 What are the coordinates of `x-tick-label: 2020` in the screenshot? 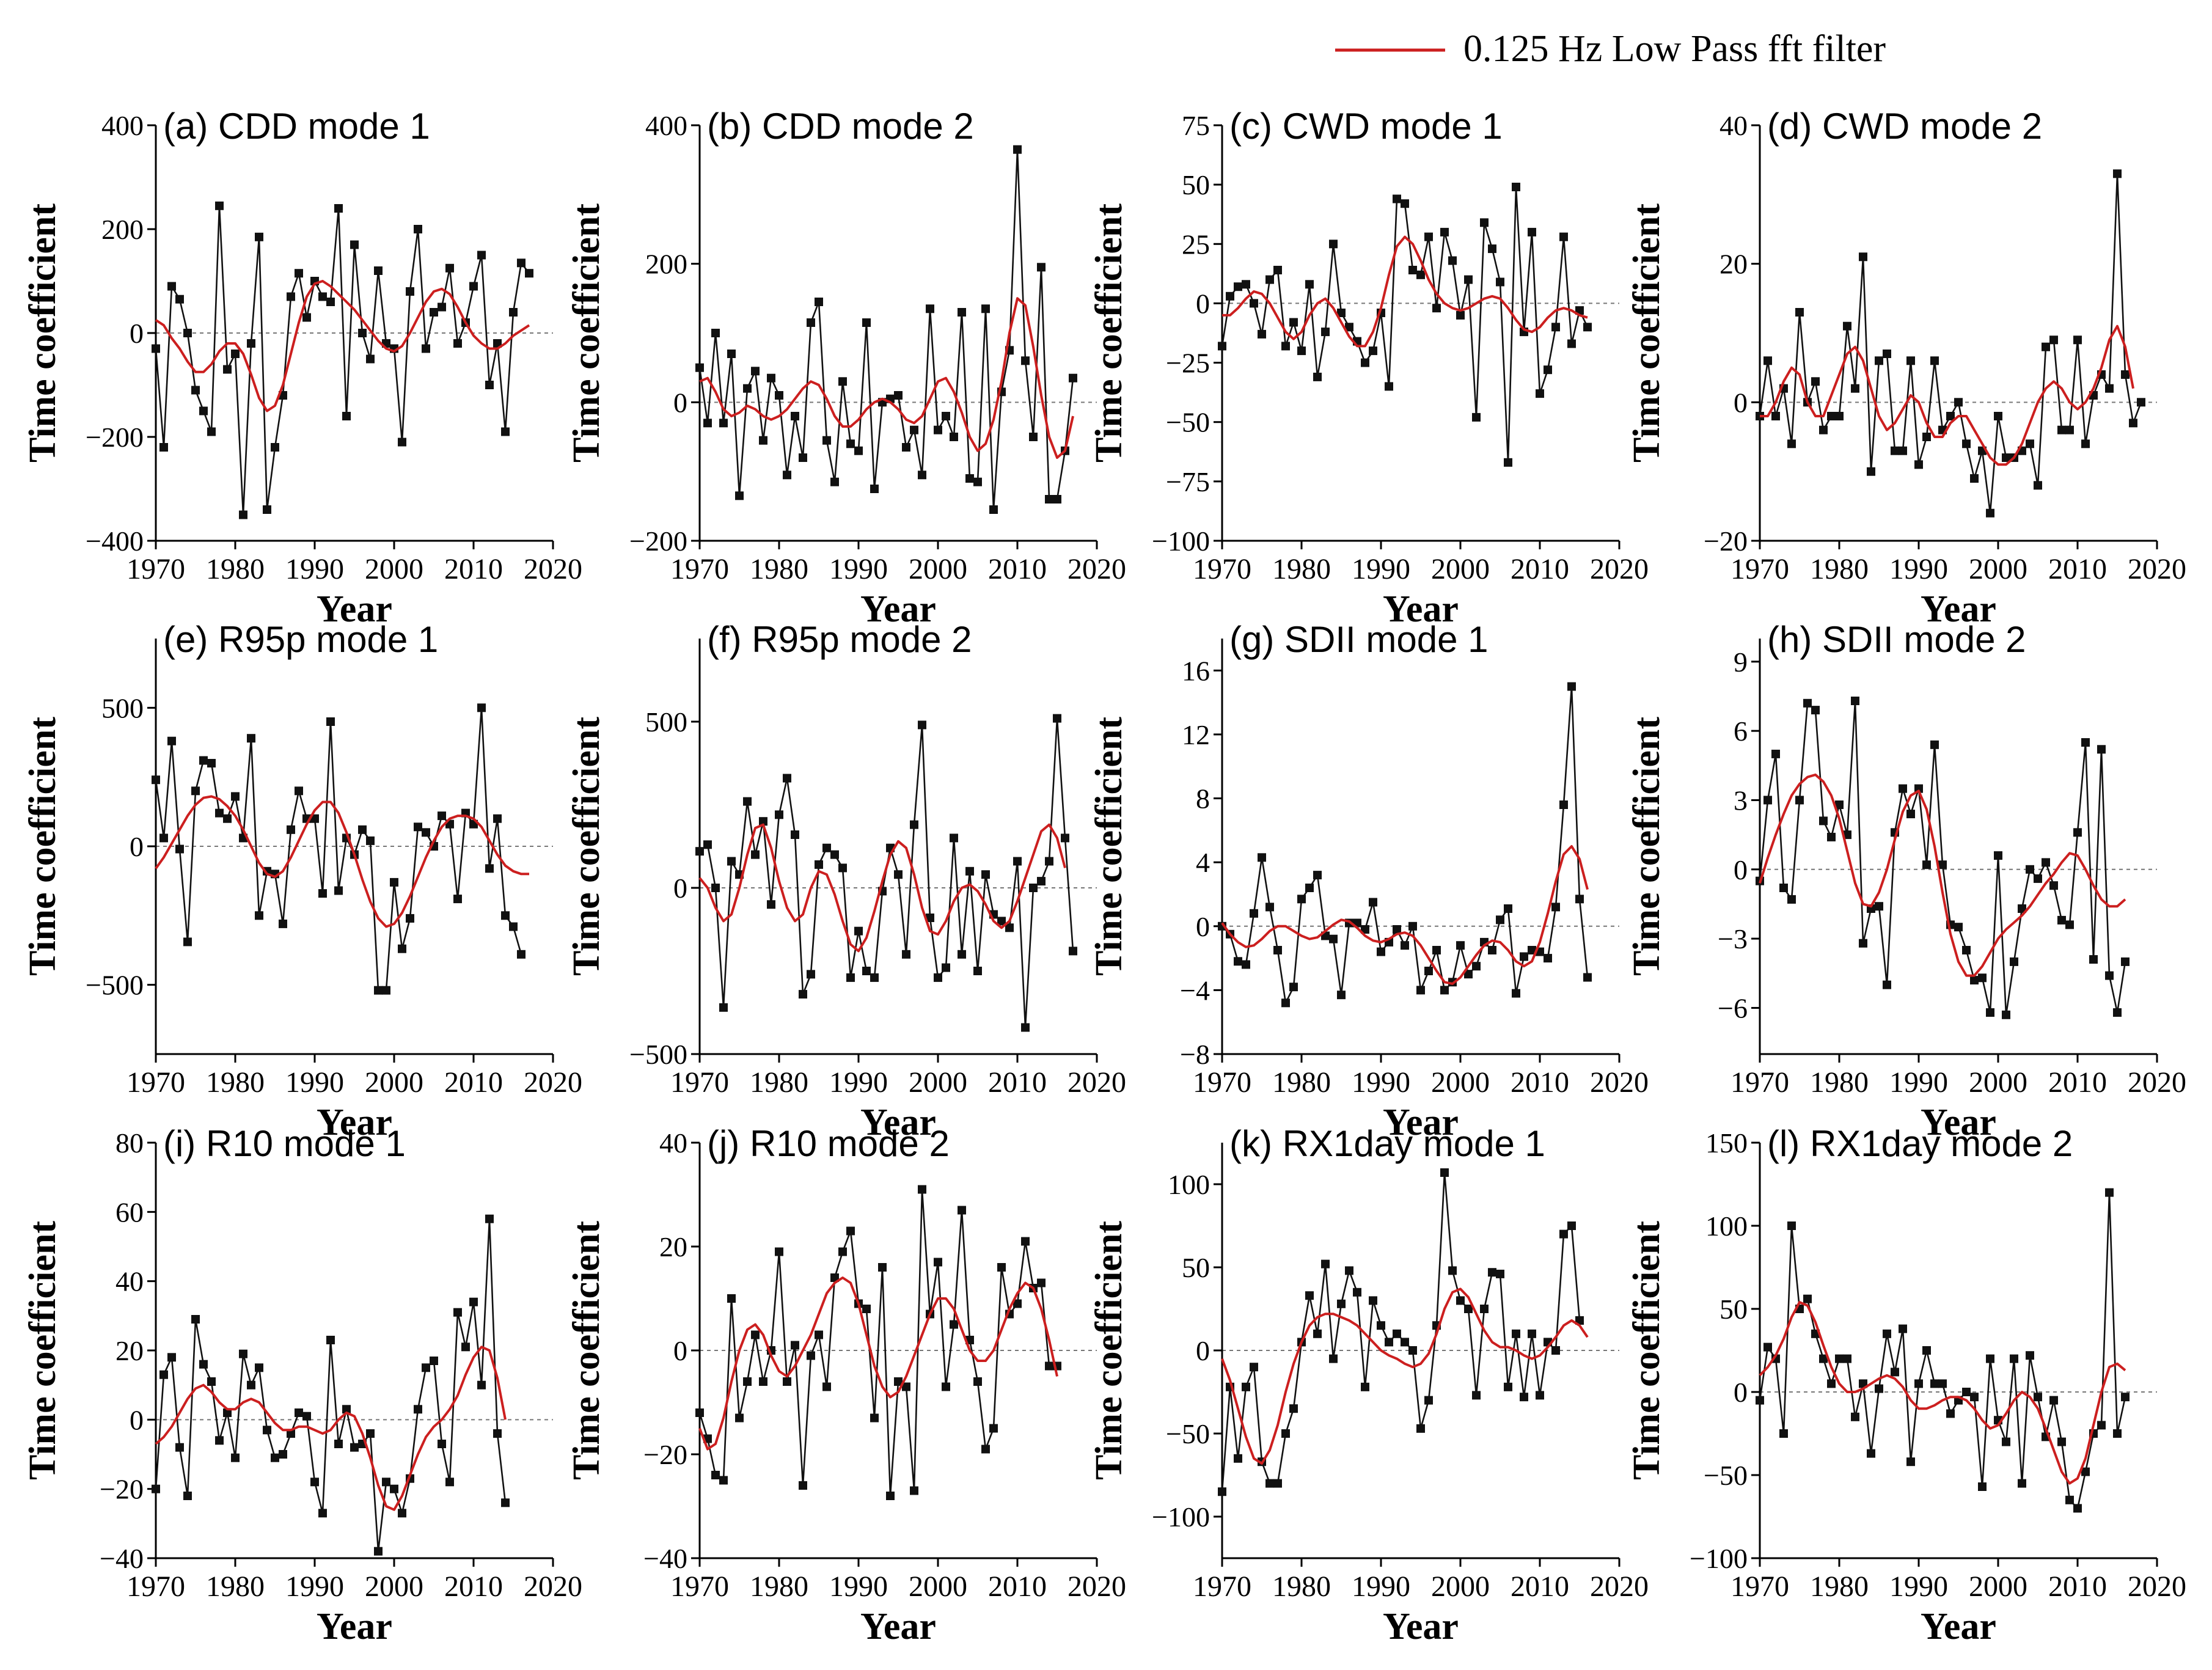 It's located at (553, 569).